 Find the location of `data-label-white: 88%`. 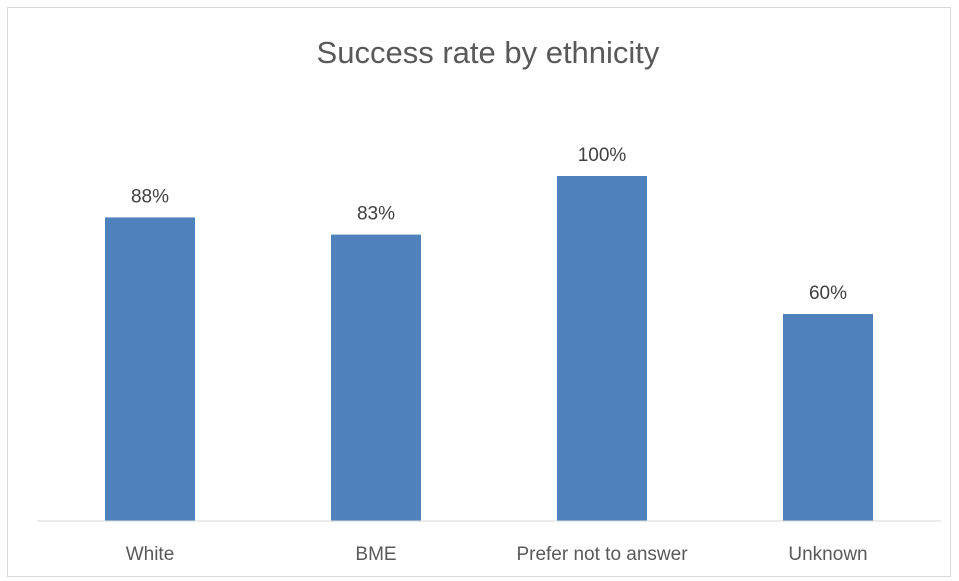

data-label-white: 88% is located at coordinates (150, 196).